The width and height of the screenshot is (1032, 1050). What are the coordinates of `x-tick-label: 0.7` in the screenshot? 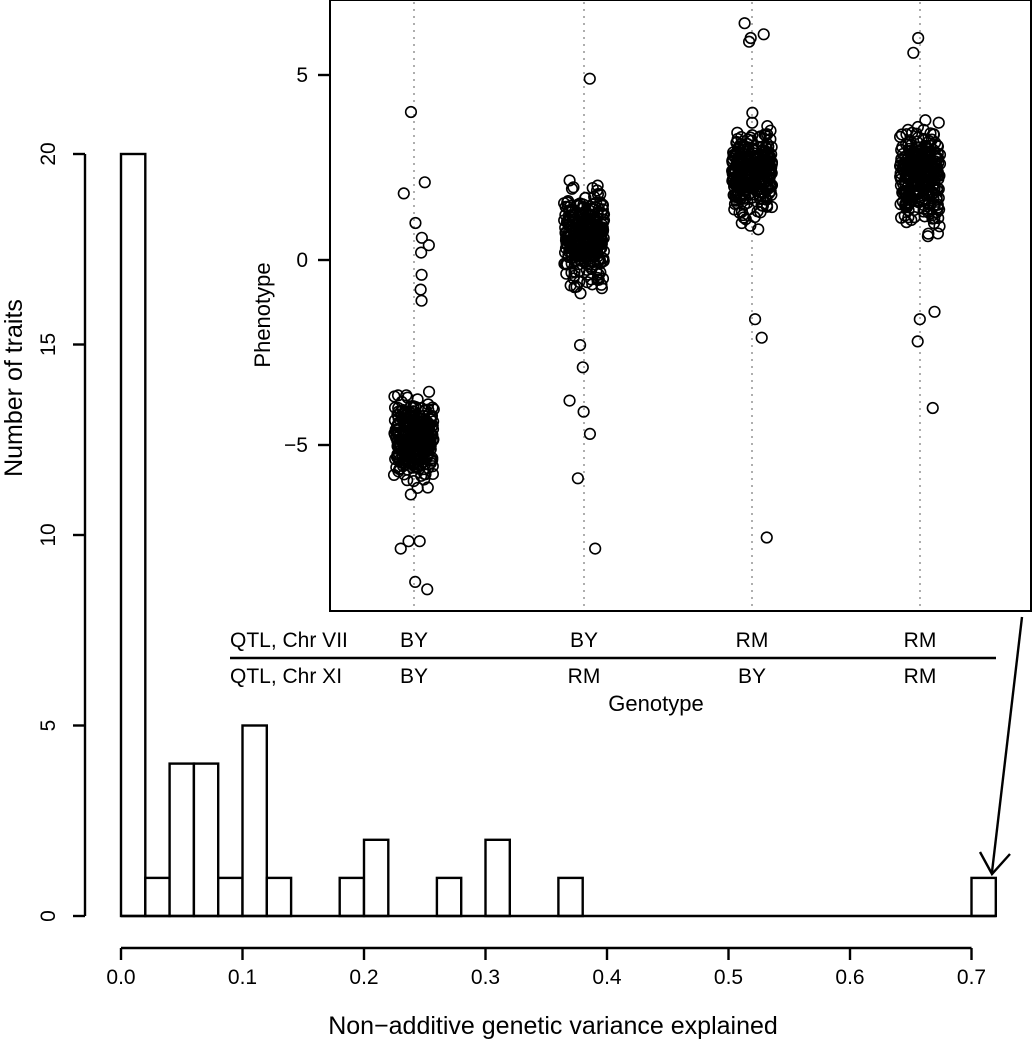 It's located at (971, 977).